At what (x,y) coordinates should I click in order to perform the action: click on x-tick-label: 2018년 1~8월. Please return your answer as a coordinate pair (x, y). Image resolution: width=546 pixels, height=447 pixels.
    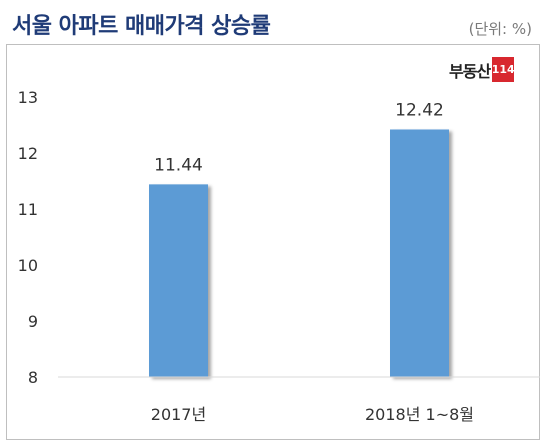
    Looking at the image, I should click on (419, 414).